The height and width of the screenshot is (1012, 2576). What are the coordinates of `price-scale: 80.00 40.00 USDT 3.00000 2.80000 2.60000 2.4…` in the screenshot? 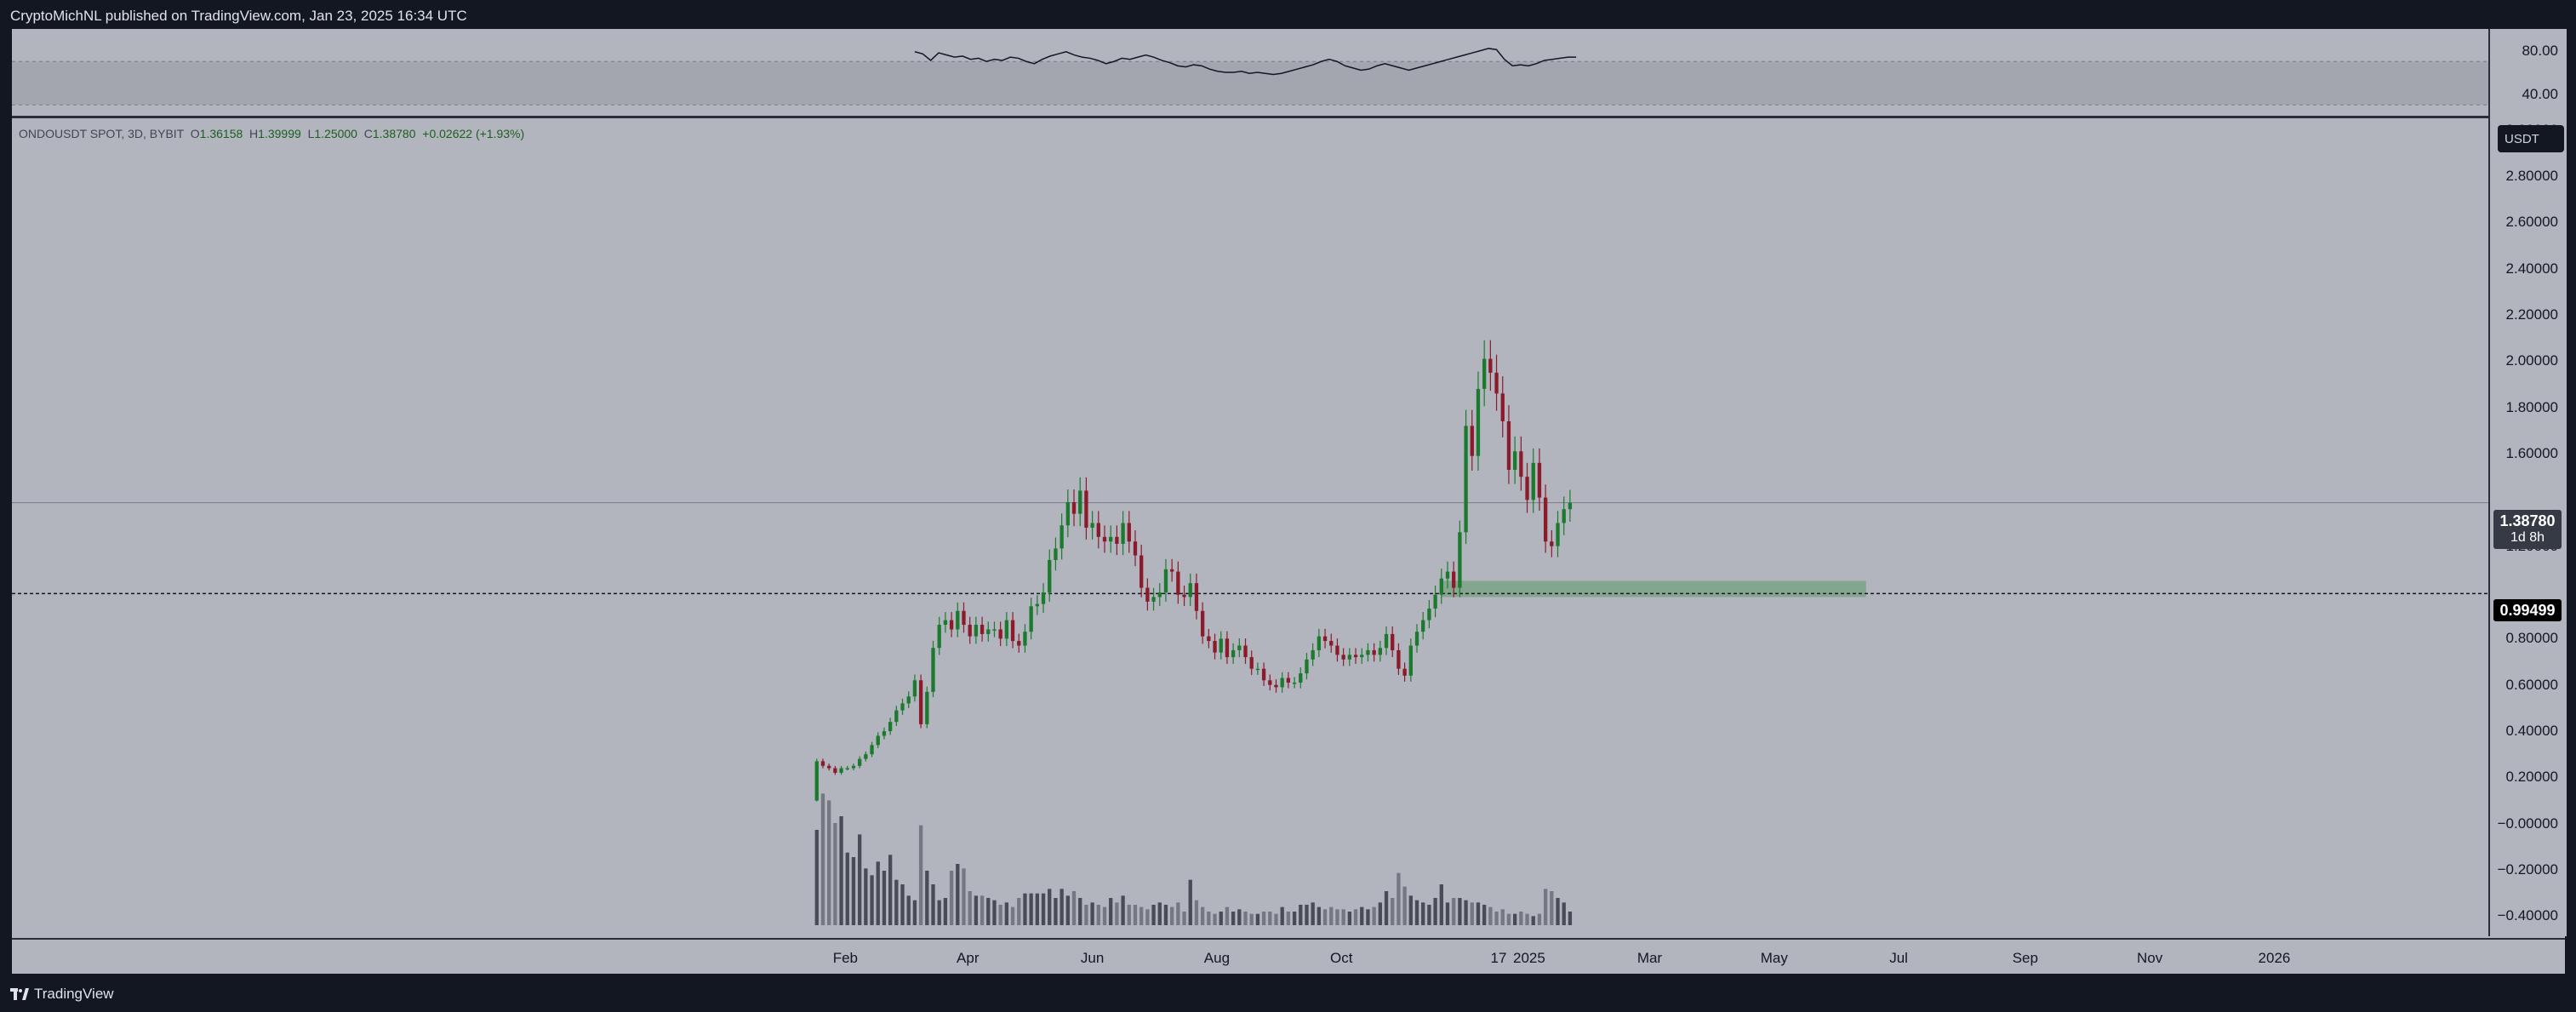 It's located at (2527, 483).